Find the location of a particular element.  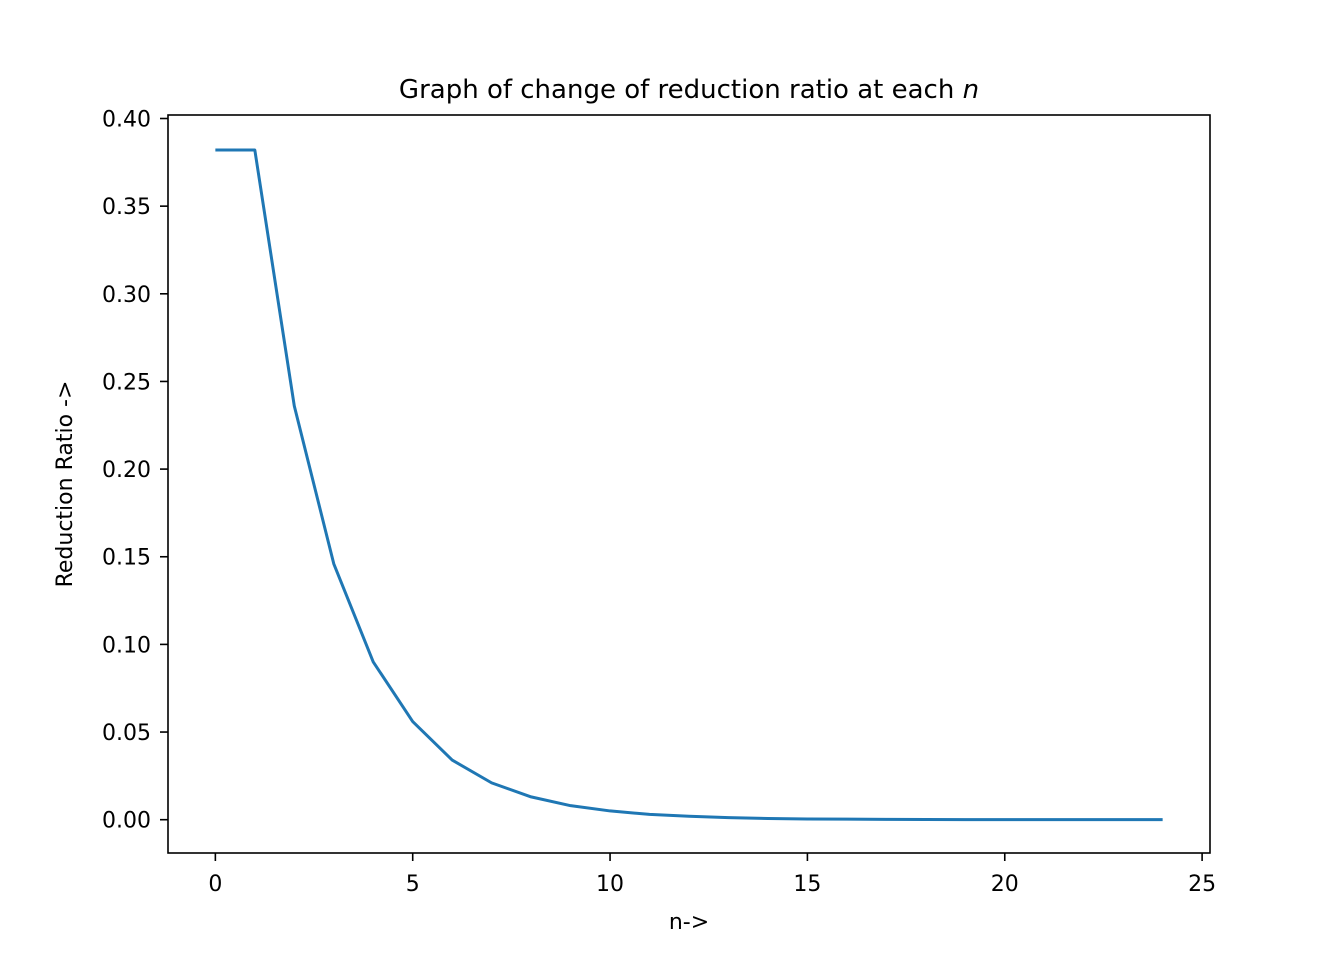

x-tick-label: 20 is located at coordinates (1005, 884).